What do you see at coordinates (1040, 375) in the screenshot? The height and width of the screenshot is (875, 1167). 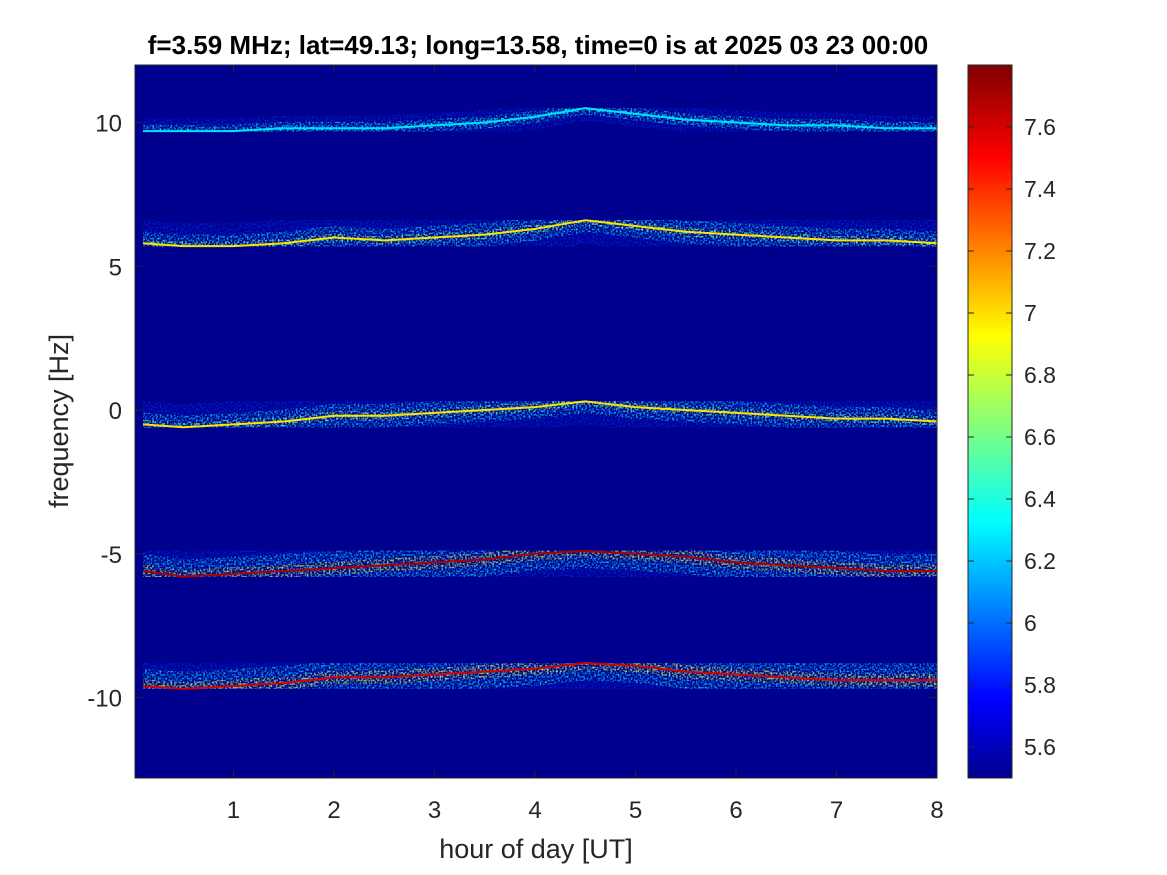 I see `colorbar-tick-label: 6.8` at bounding box center [1040, 375].